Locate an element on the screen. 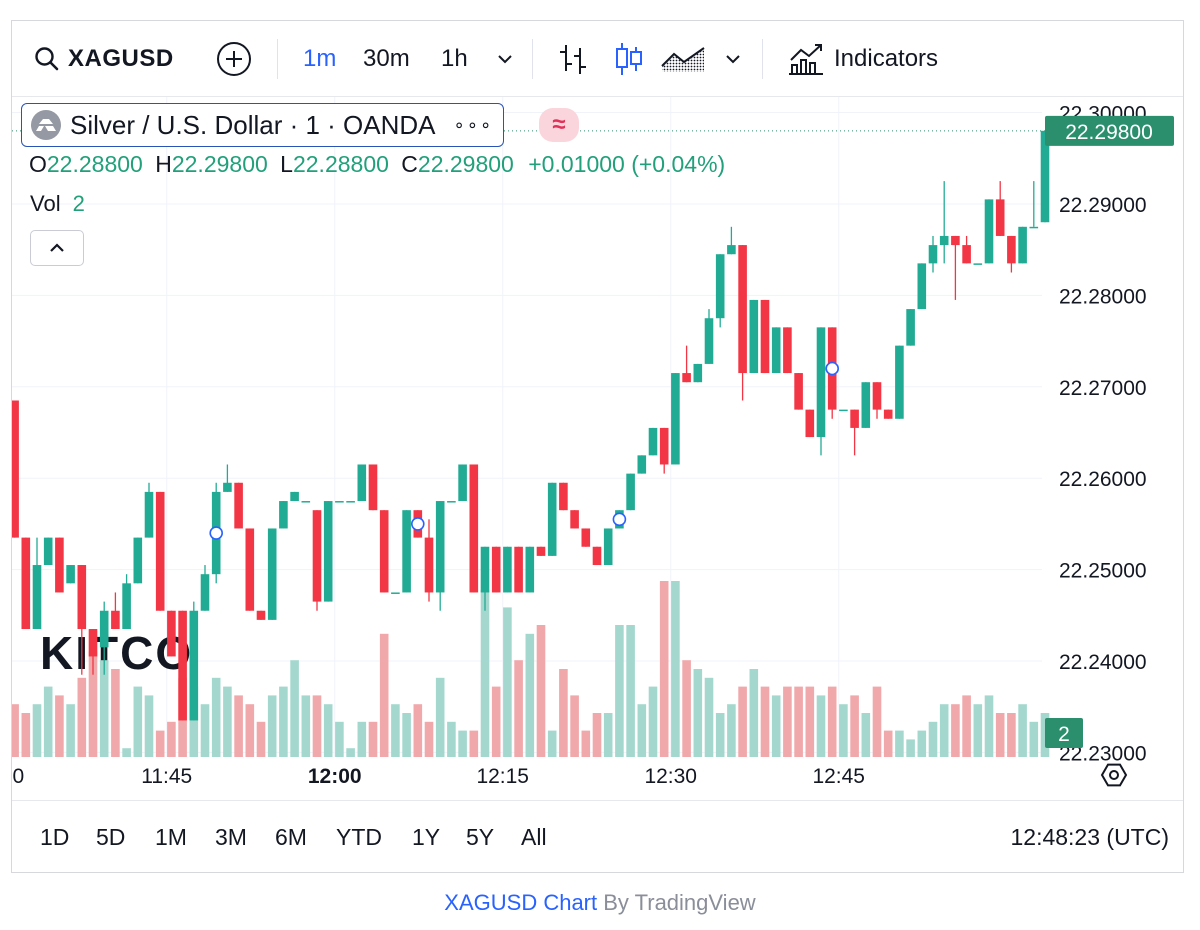 This screenshot has height=930, width=1200. candles-style-button is located at coordinates (629, 59).